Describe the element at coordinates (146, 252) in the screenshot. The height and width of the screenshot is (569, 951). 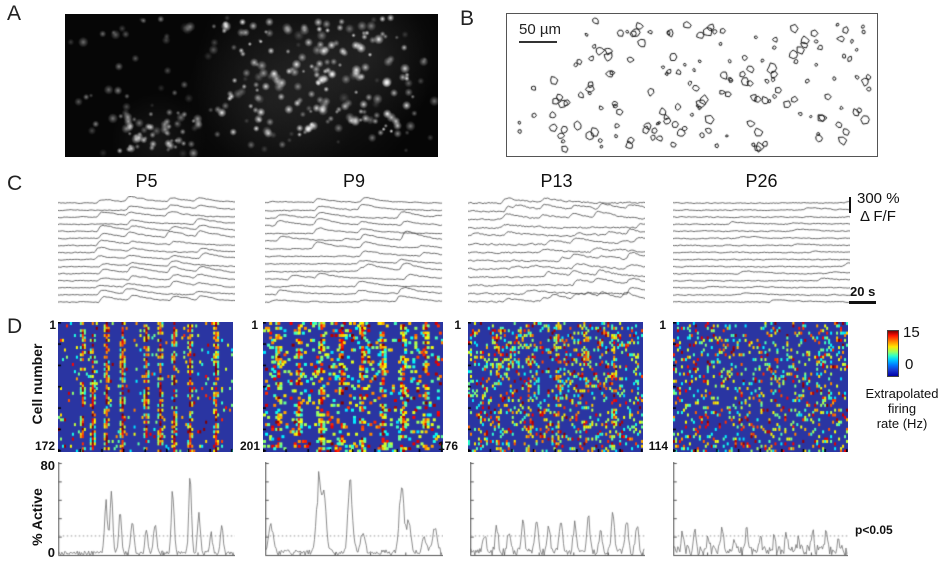
I see `calcium-traces-p5` at that location.